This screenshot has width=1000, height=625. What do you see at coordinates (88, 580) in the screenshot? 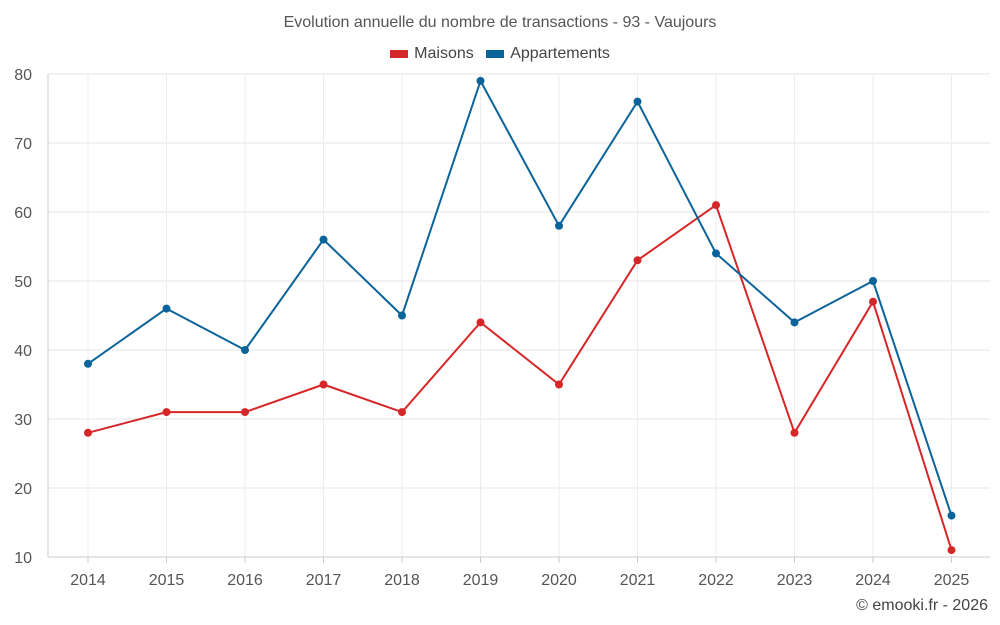
I see `x-tick-label-2014: 2014` at bounding box center [88, 580].